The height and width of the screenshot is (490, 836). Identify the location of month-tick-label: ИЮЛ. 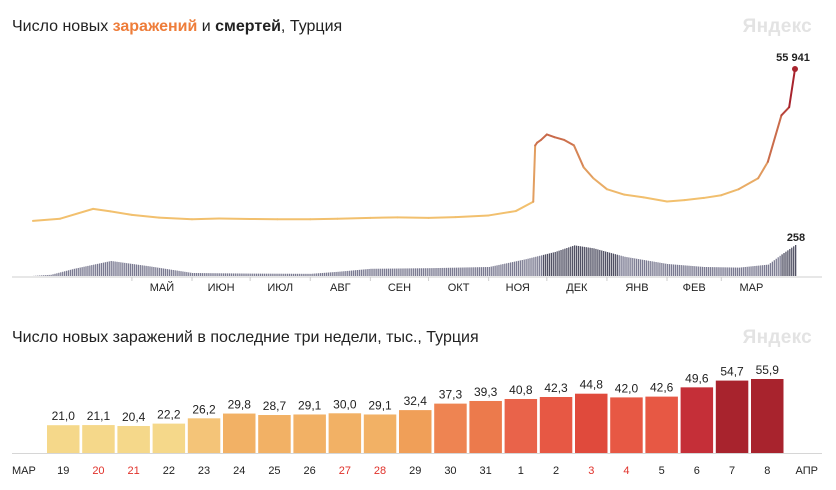
(280, 288).